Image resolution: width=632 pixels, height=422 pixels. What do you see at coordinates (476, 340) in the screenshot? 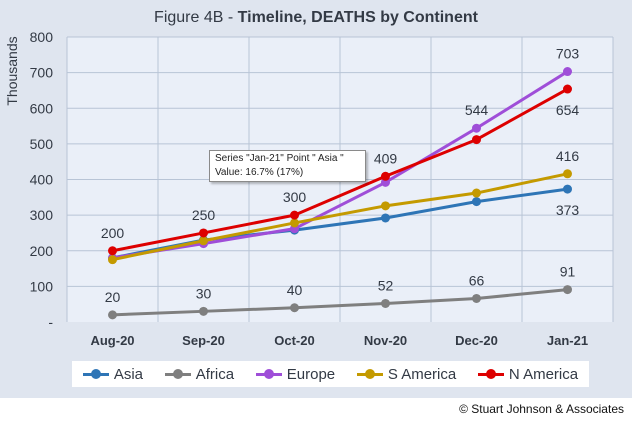
I see `x-tick-label: Dec-20` at bounding box center [476, 340].